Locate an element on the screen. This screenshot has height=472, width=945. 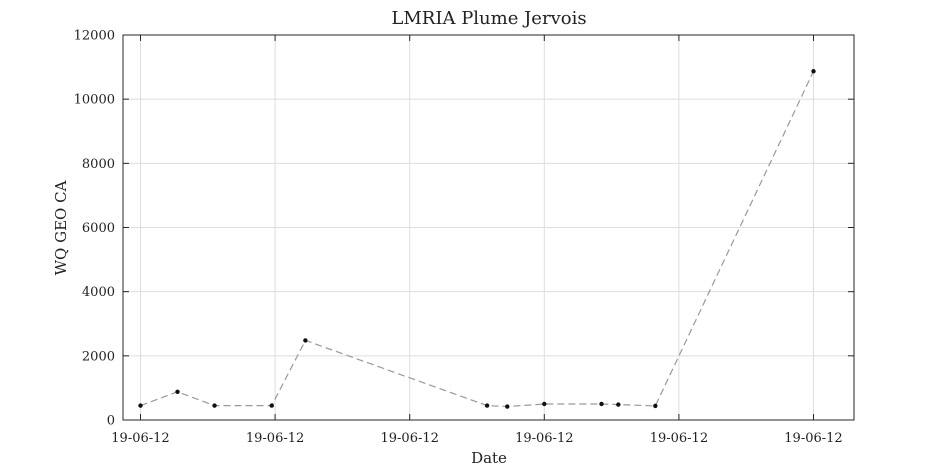
y-tick-label: 6000 is located at coordinates (98, 228).